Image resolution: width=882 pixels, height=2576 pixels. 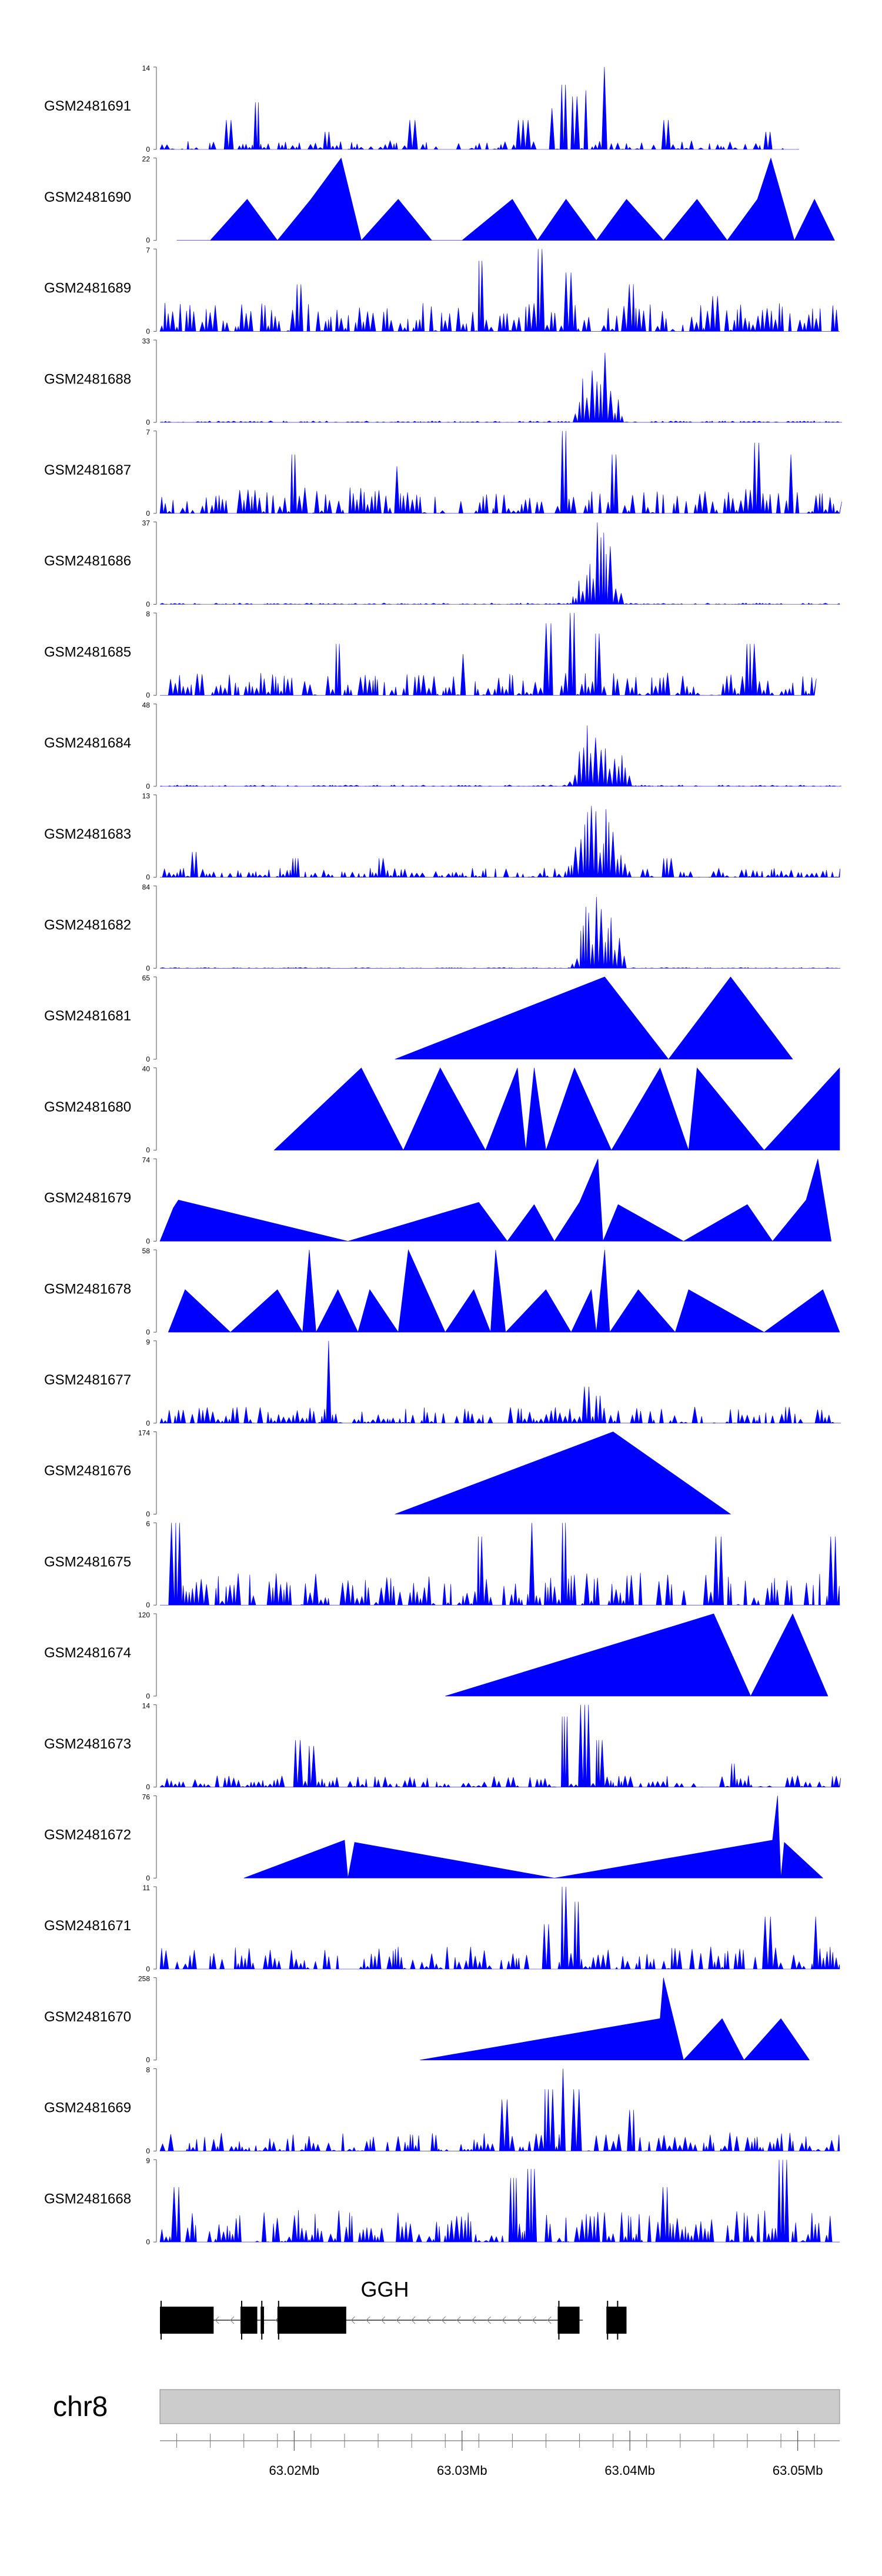 I want to click on track-GSM2481677: GSM2481677 9 0, so click(x=442, y=1382).